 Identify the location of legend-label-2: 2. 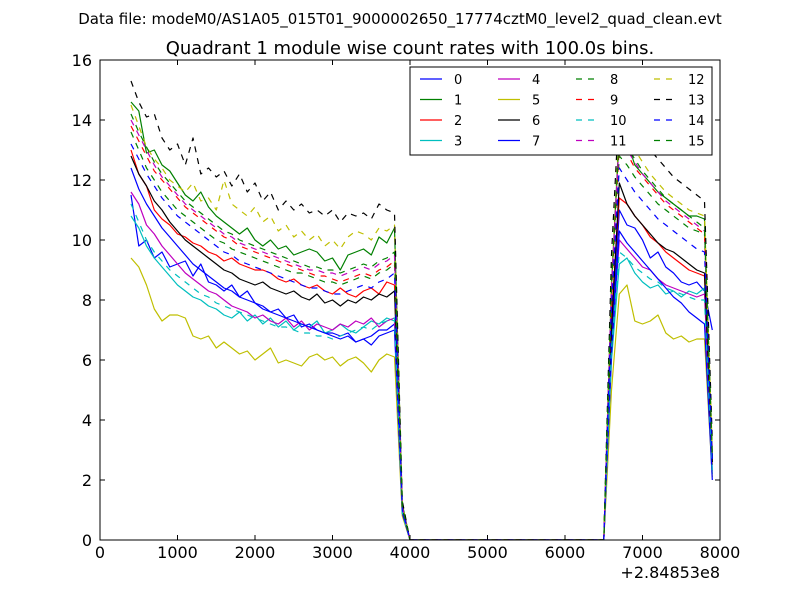
(458, 121).